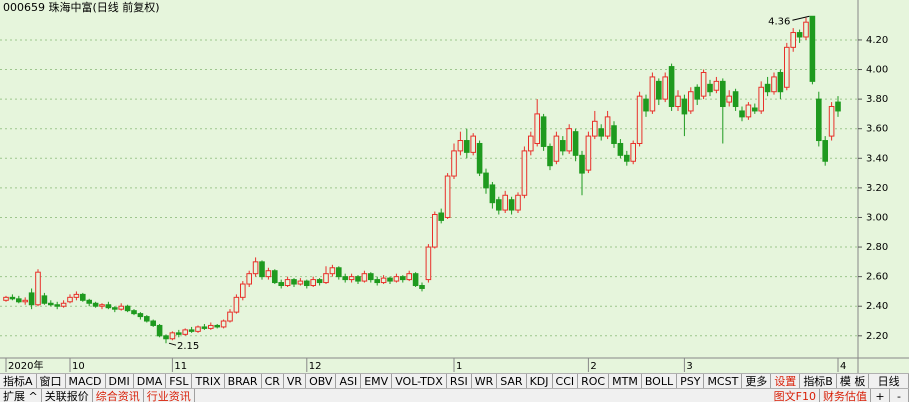  I want to click on tab: MTM, so click(625, 381).